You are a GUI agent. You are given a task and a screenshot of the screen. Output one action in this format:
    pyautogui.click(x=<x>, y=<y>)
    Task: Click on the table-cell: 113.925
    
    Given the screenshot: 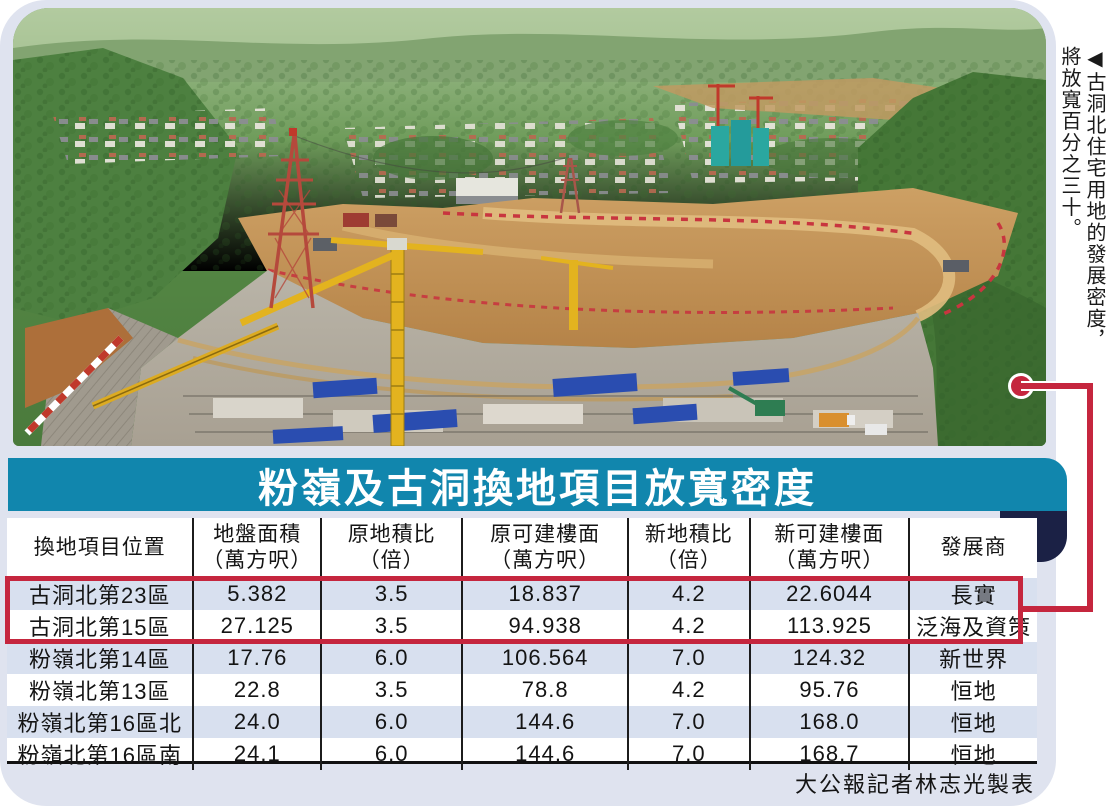 What is the action you would take?
    pyautogui.click(x=829, y=626)
    